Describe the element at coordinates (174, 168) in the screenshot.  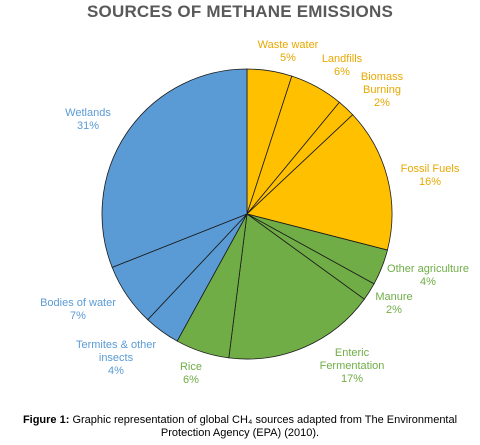
I see `pie-slice-wetlands` at that location.